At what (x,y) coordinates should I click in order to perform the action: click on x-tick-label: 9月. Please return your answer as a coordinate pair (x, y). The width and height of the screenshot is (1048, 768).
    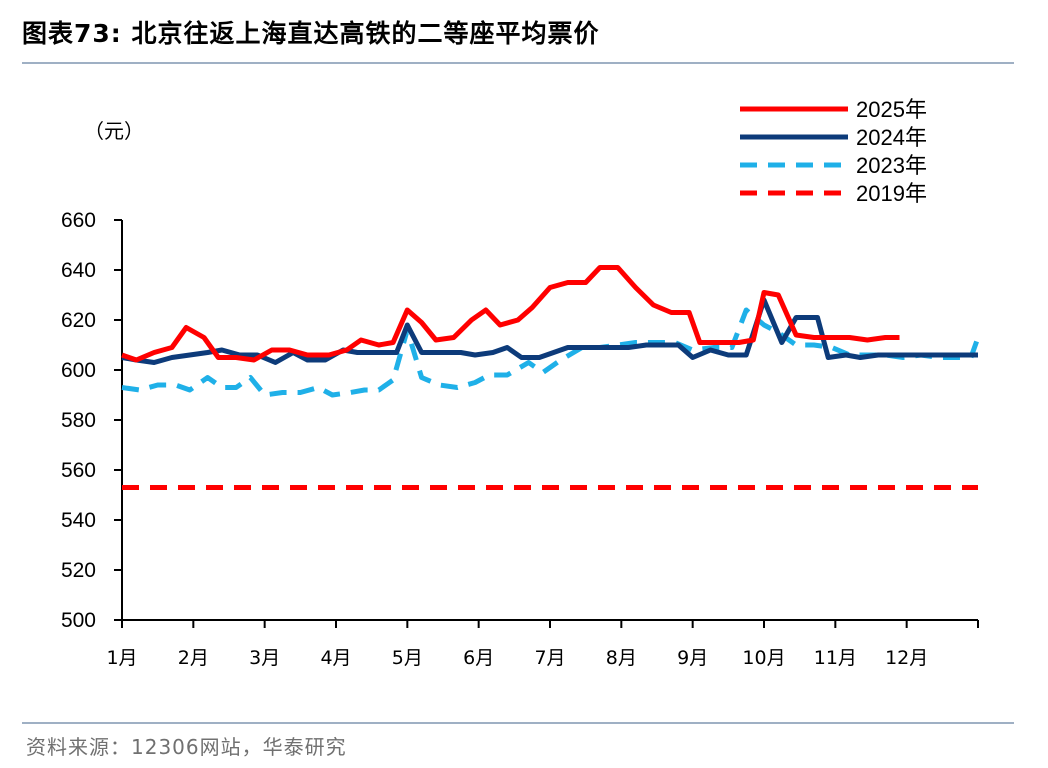
    Looking at the image, I should click on (692, 658).